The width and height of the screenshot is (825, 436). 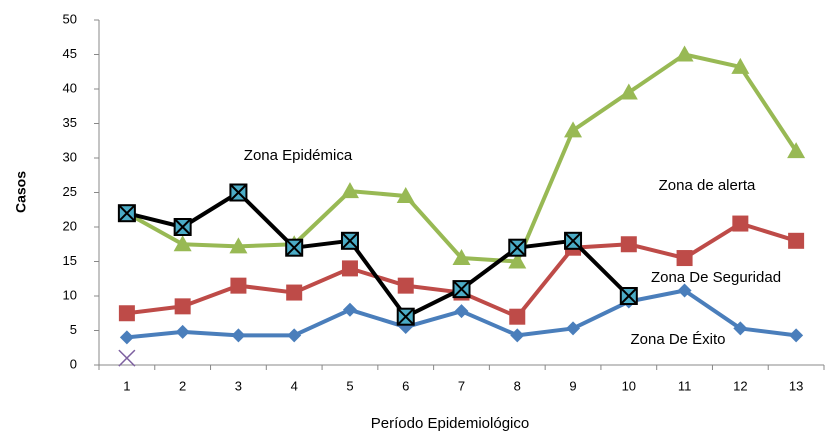 I want to click on x-tick-label: 6, so click(x=405, y=385).